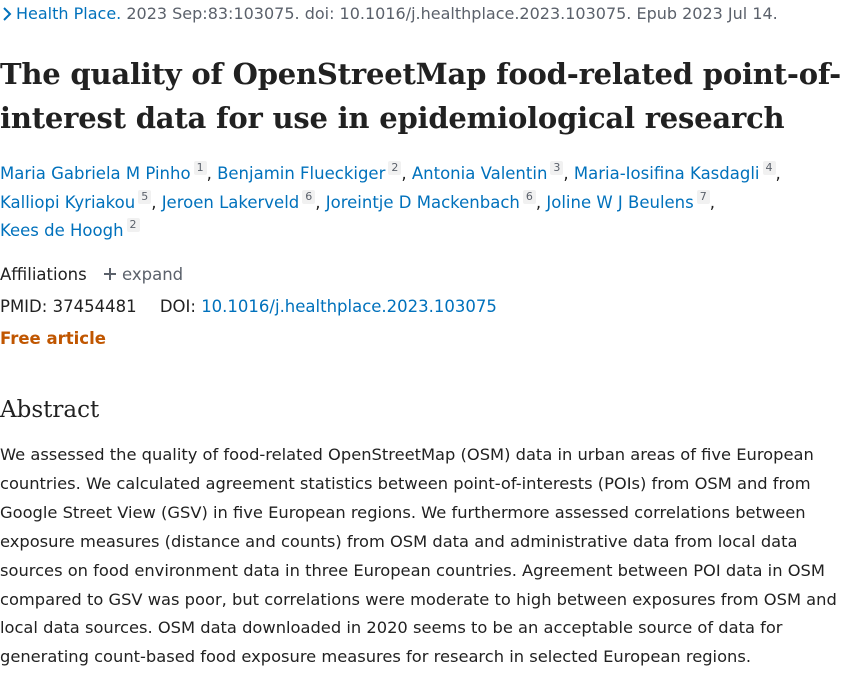  Describe the element at coordinates (91, 275) in the screenshot. I see `affiliations-toggle: Affiliations expand` at that location.